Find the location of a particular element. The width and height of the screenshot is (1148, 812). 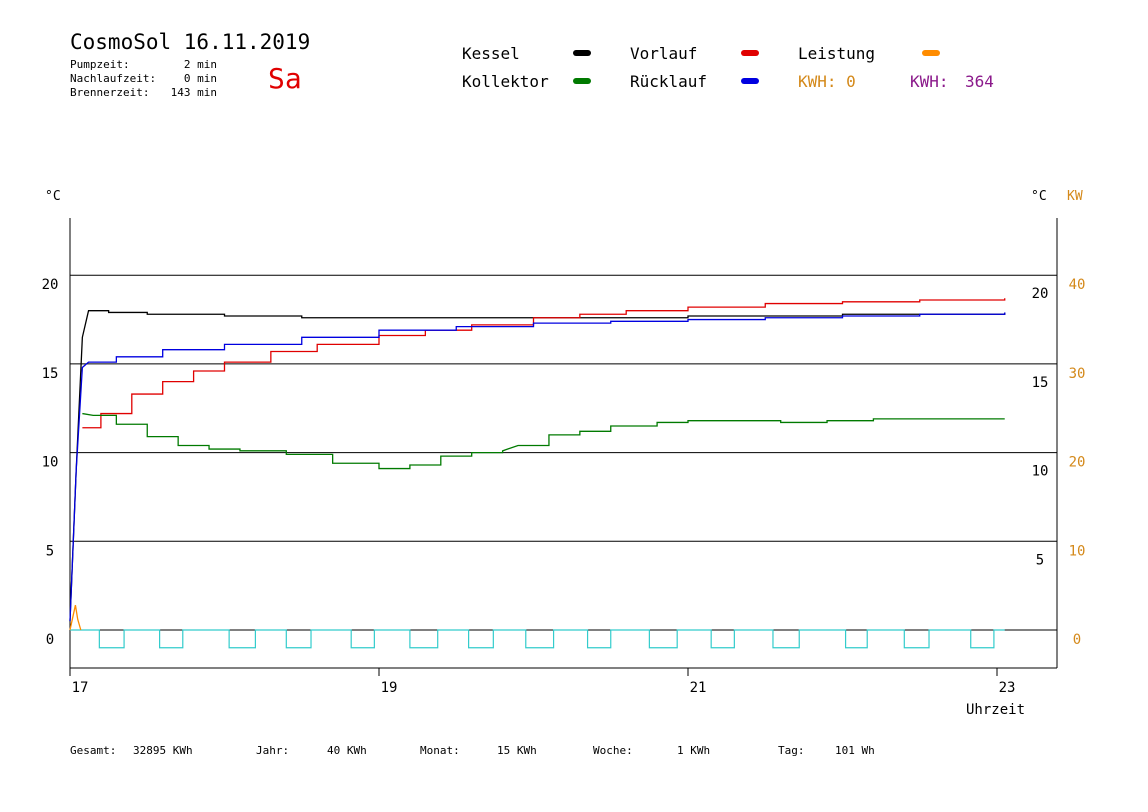

footer-monat-label: Monat: is located at coordinates (440, 750).